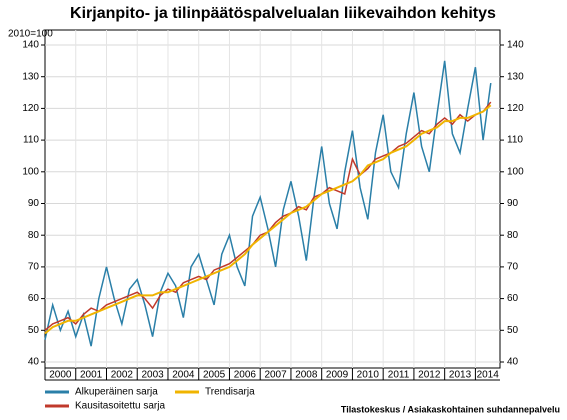 Image resolution: width=567 pixels, height=420 pixels. I want to click on y-tick-label: 80, so click(34, 235).